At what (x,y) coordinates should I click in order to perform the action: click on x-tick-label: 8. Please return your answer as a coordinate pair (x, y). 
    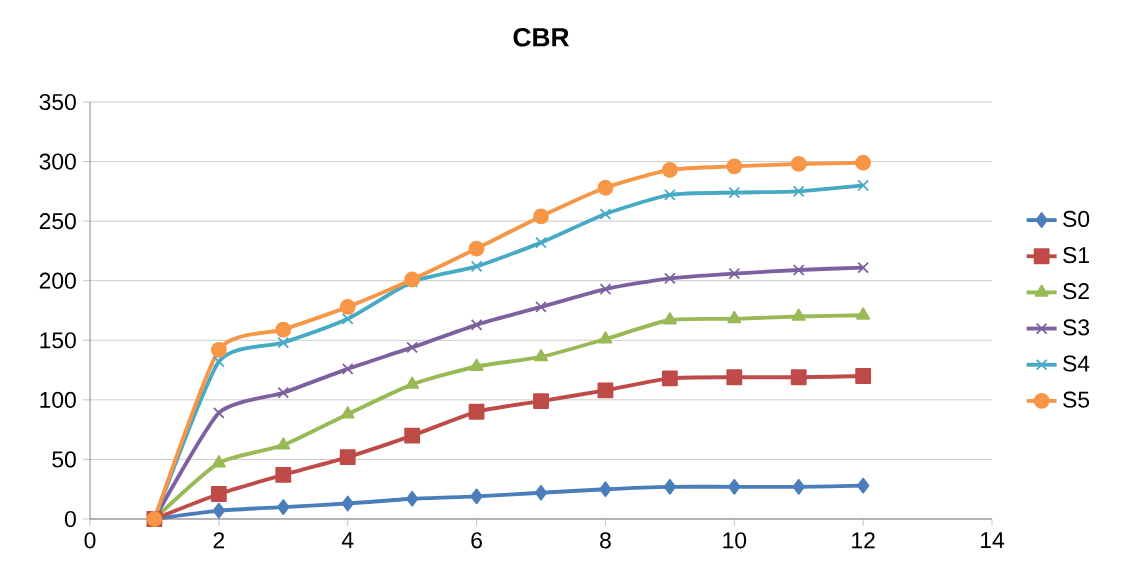
    Looking at the image, I should click on (605, 540).